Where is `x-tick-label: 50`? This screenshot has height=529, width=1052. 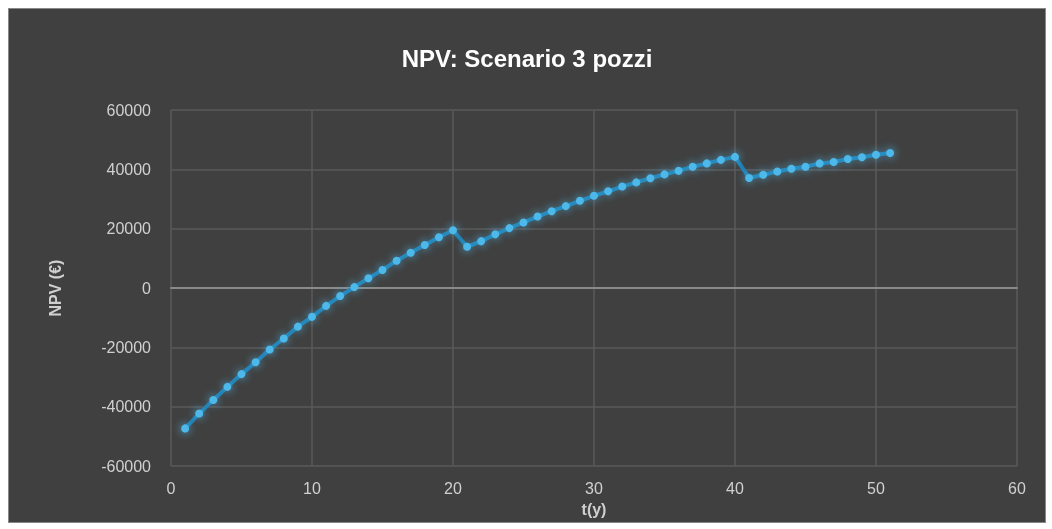
x-tick-label: 50 is located at coordinates (876, 488).